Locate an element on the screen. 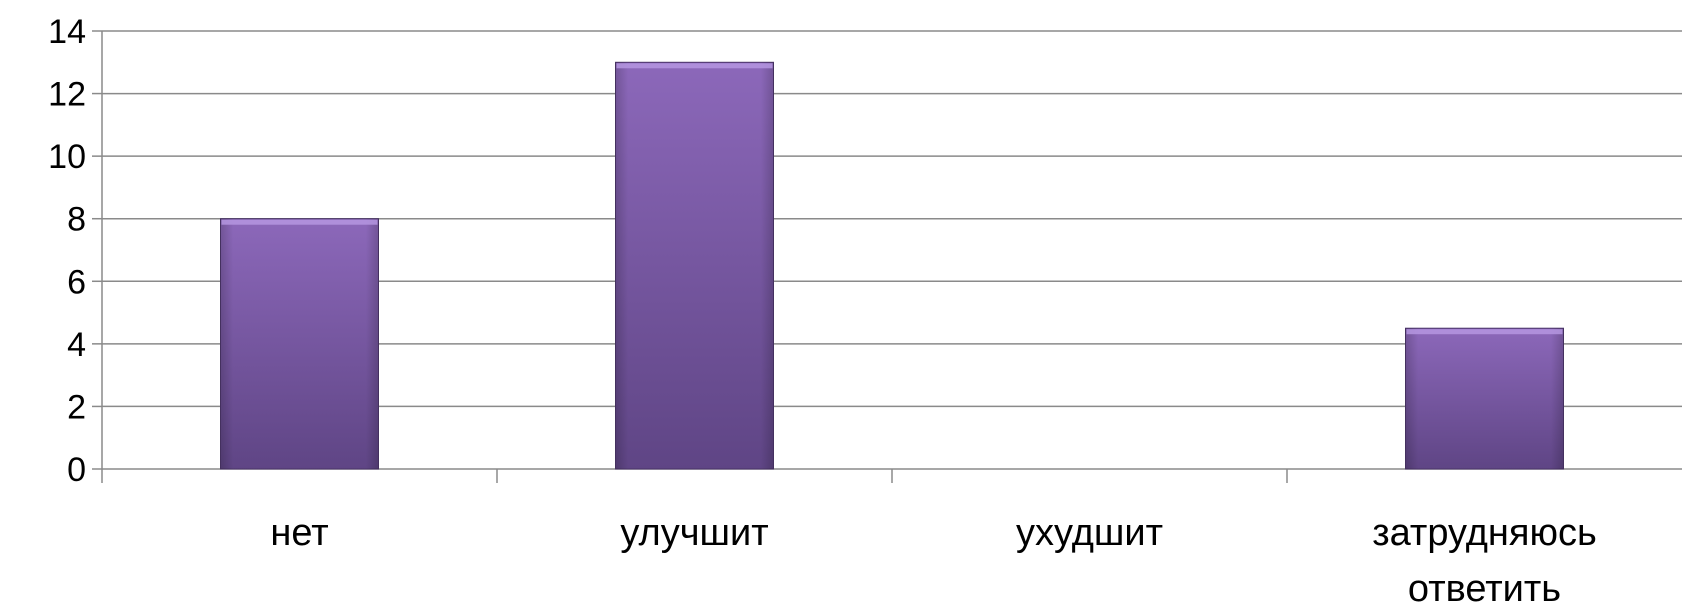 The image size is (1682, 607). x-category-label: улучшит is located at coordinates (694, 533).